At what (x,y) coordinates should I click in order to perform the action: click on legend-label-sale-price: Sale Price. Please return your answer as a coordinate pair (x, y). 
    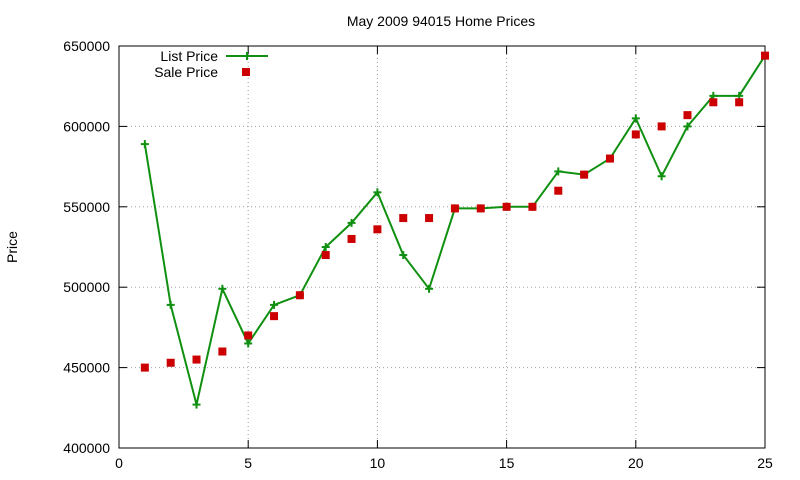
    Looking at the image, I should click on (186, 72).